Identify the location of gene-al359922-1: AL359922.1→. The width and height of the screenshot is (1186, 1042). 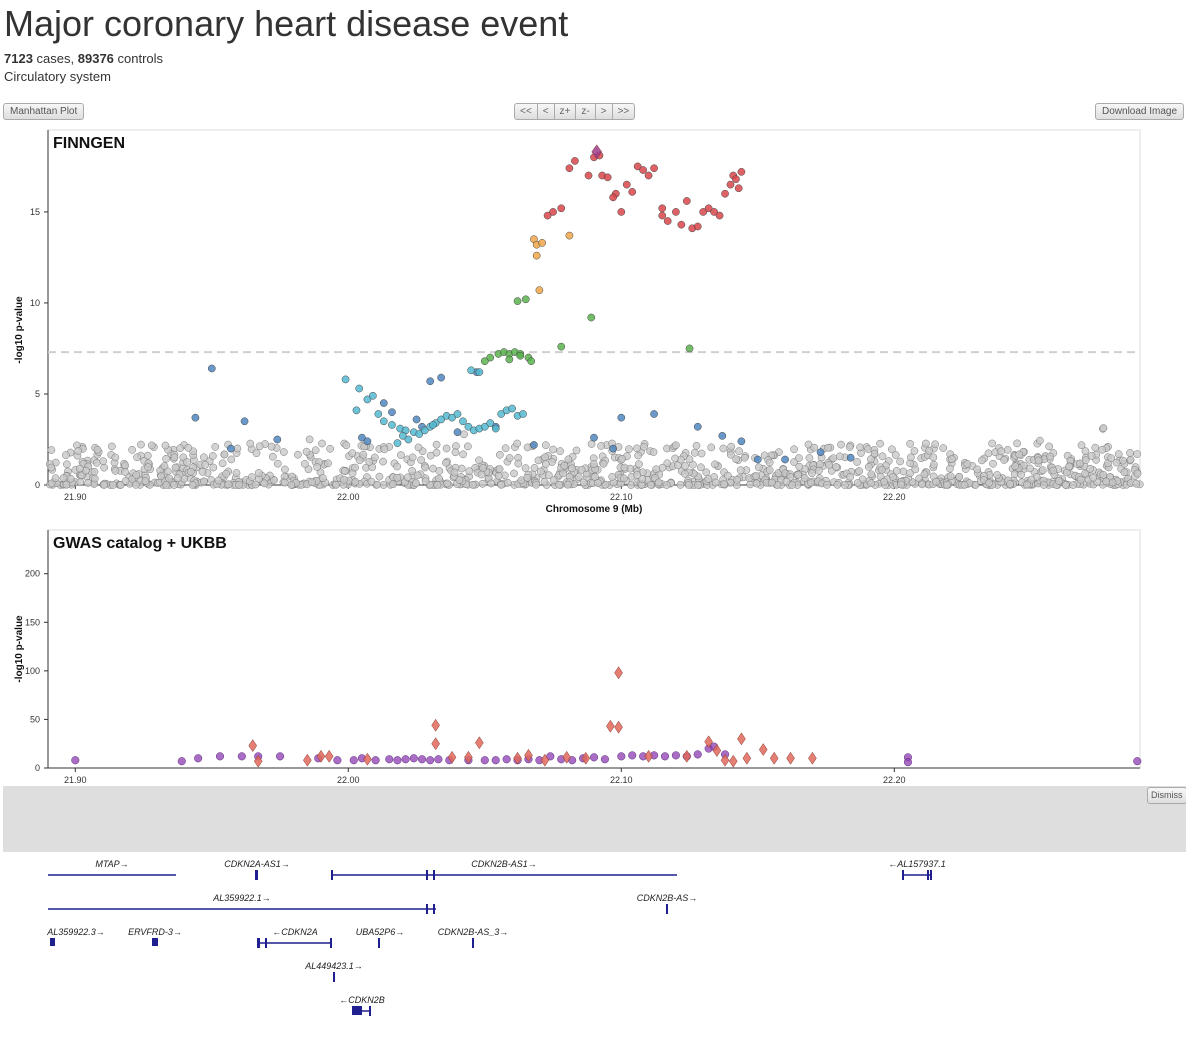
(242, 903).